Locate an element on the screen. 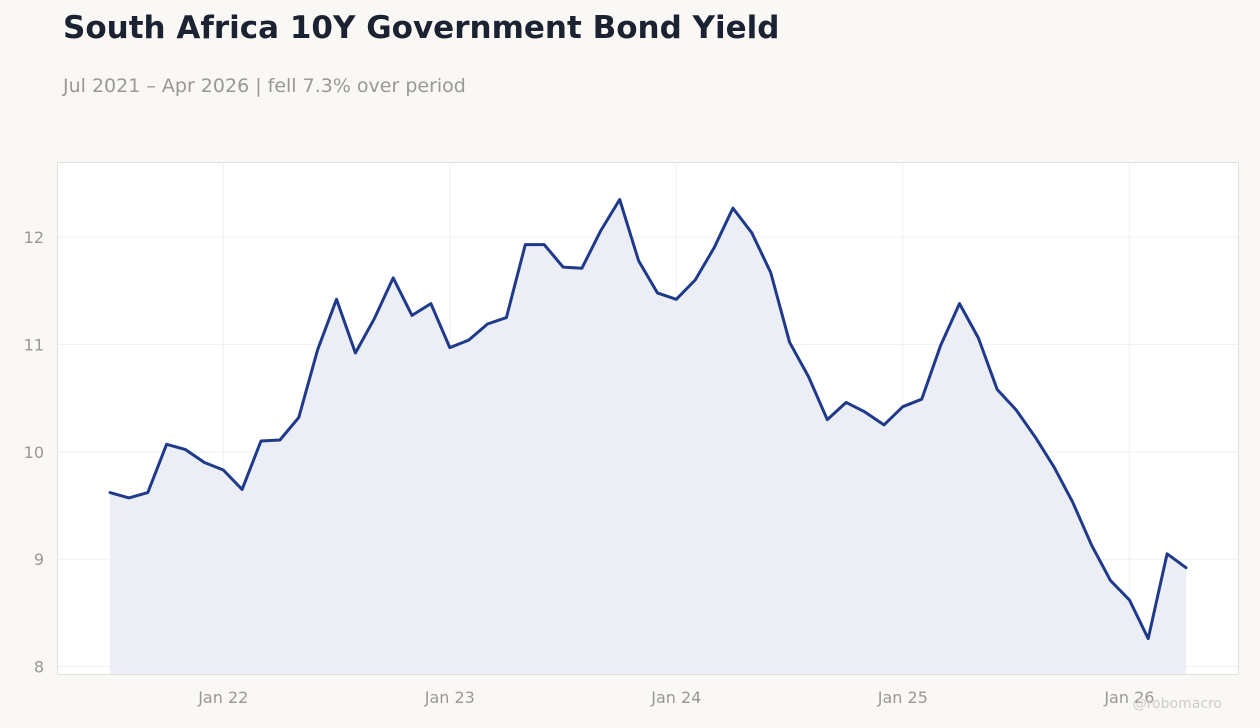 The width and height of the screenshot is (1260, 728). x-axis-ticks: Jan 22 Jan 23 Jan 24 Jan 25 Jan 26 is located at coordinates (675, 697).